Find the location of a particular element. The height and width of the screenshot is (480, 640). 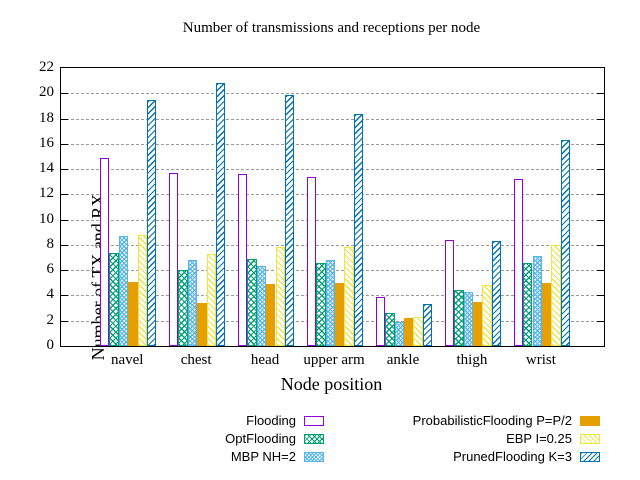

bar-ebp-i-0-25-thigh is located at coordinates (487, 315).